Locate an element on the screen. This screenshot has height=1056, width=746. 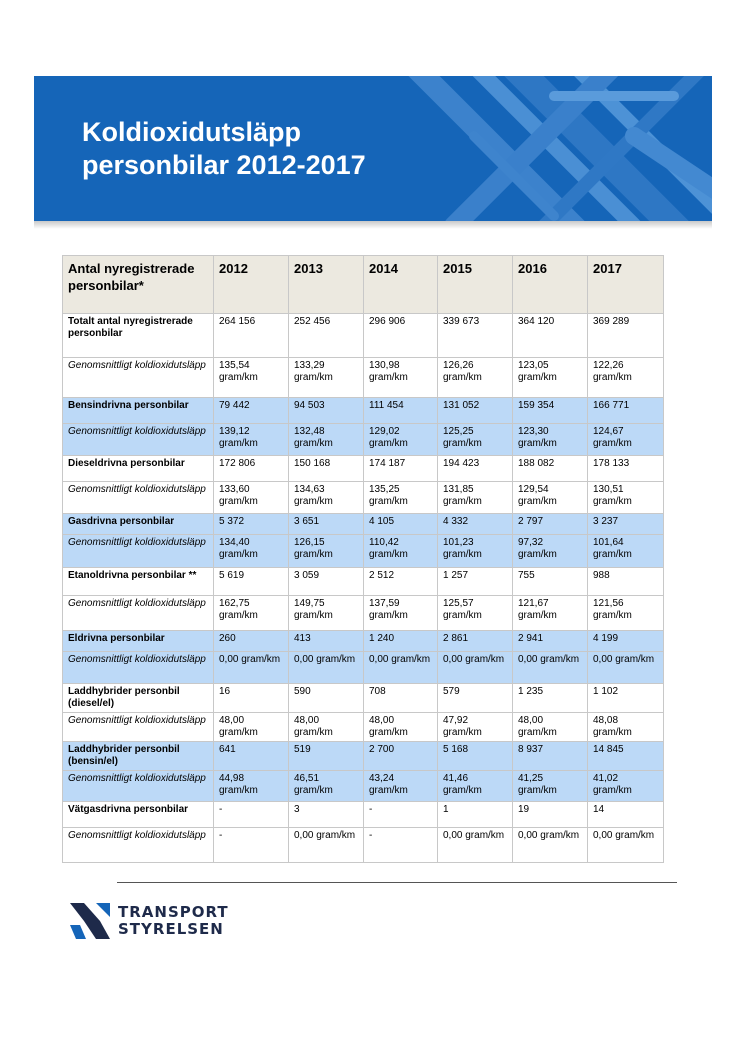
table-cell: 79 442 is located at coordinates (251, 410).